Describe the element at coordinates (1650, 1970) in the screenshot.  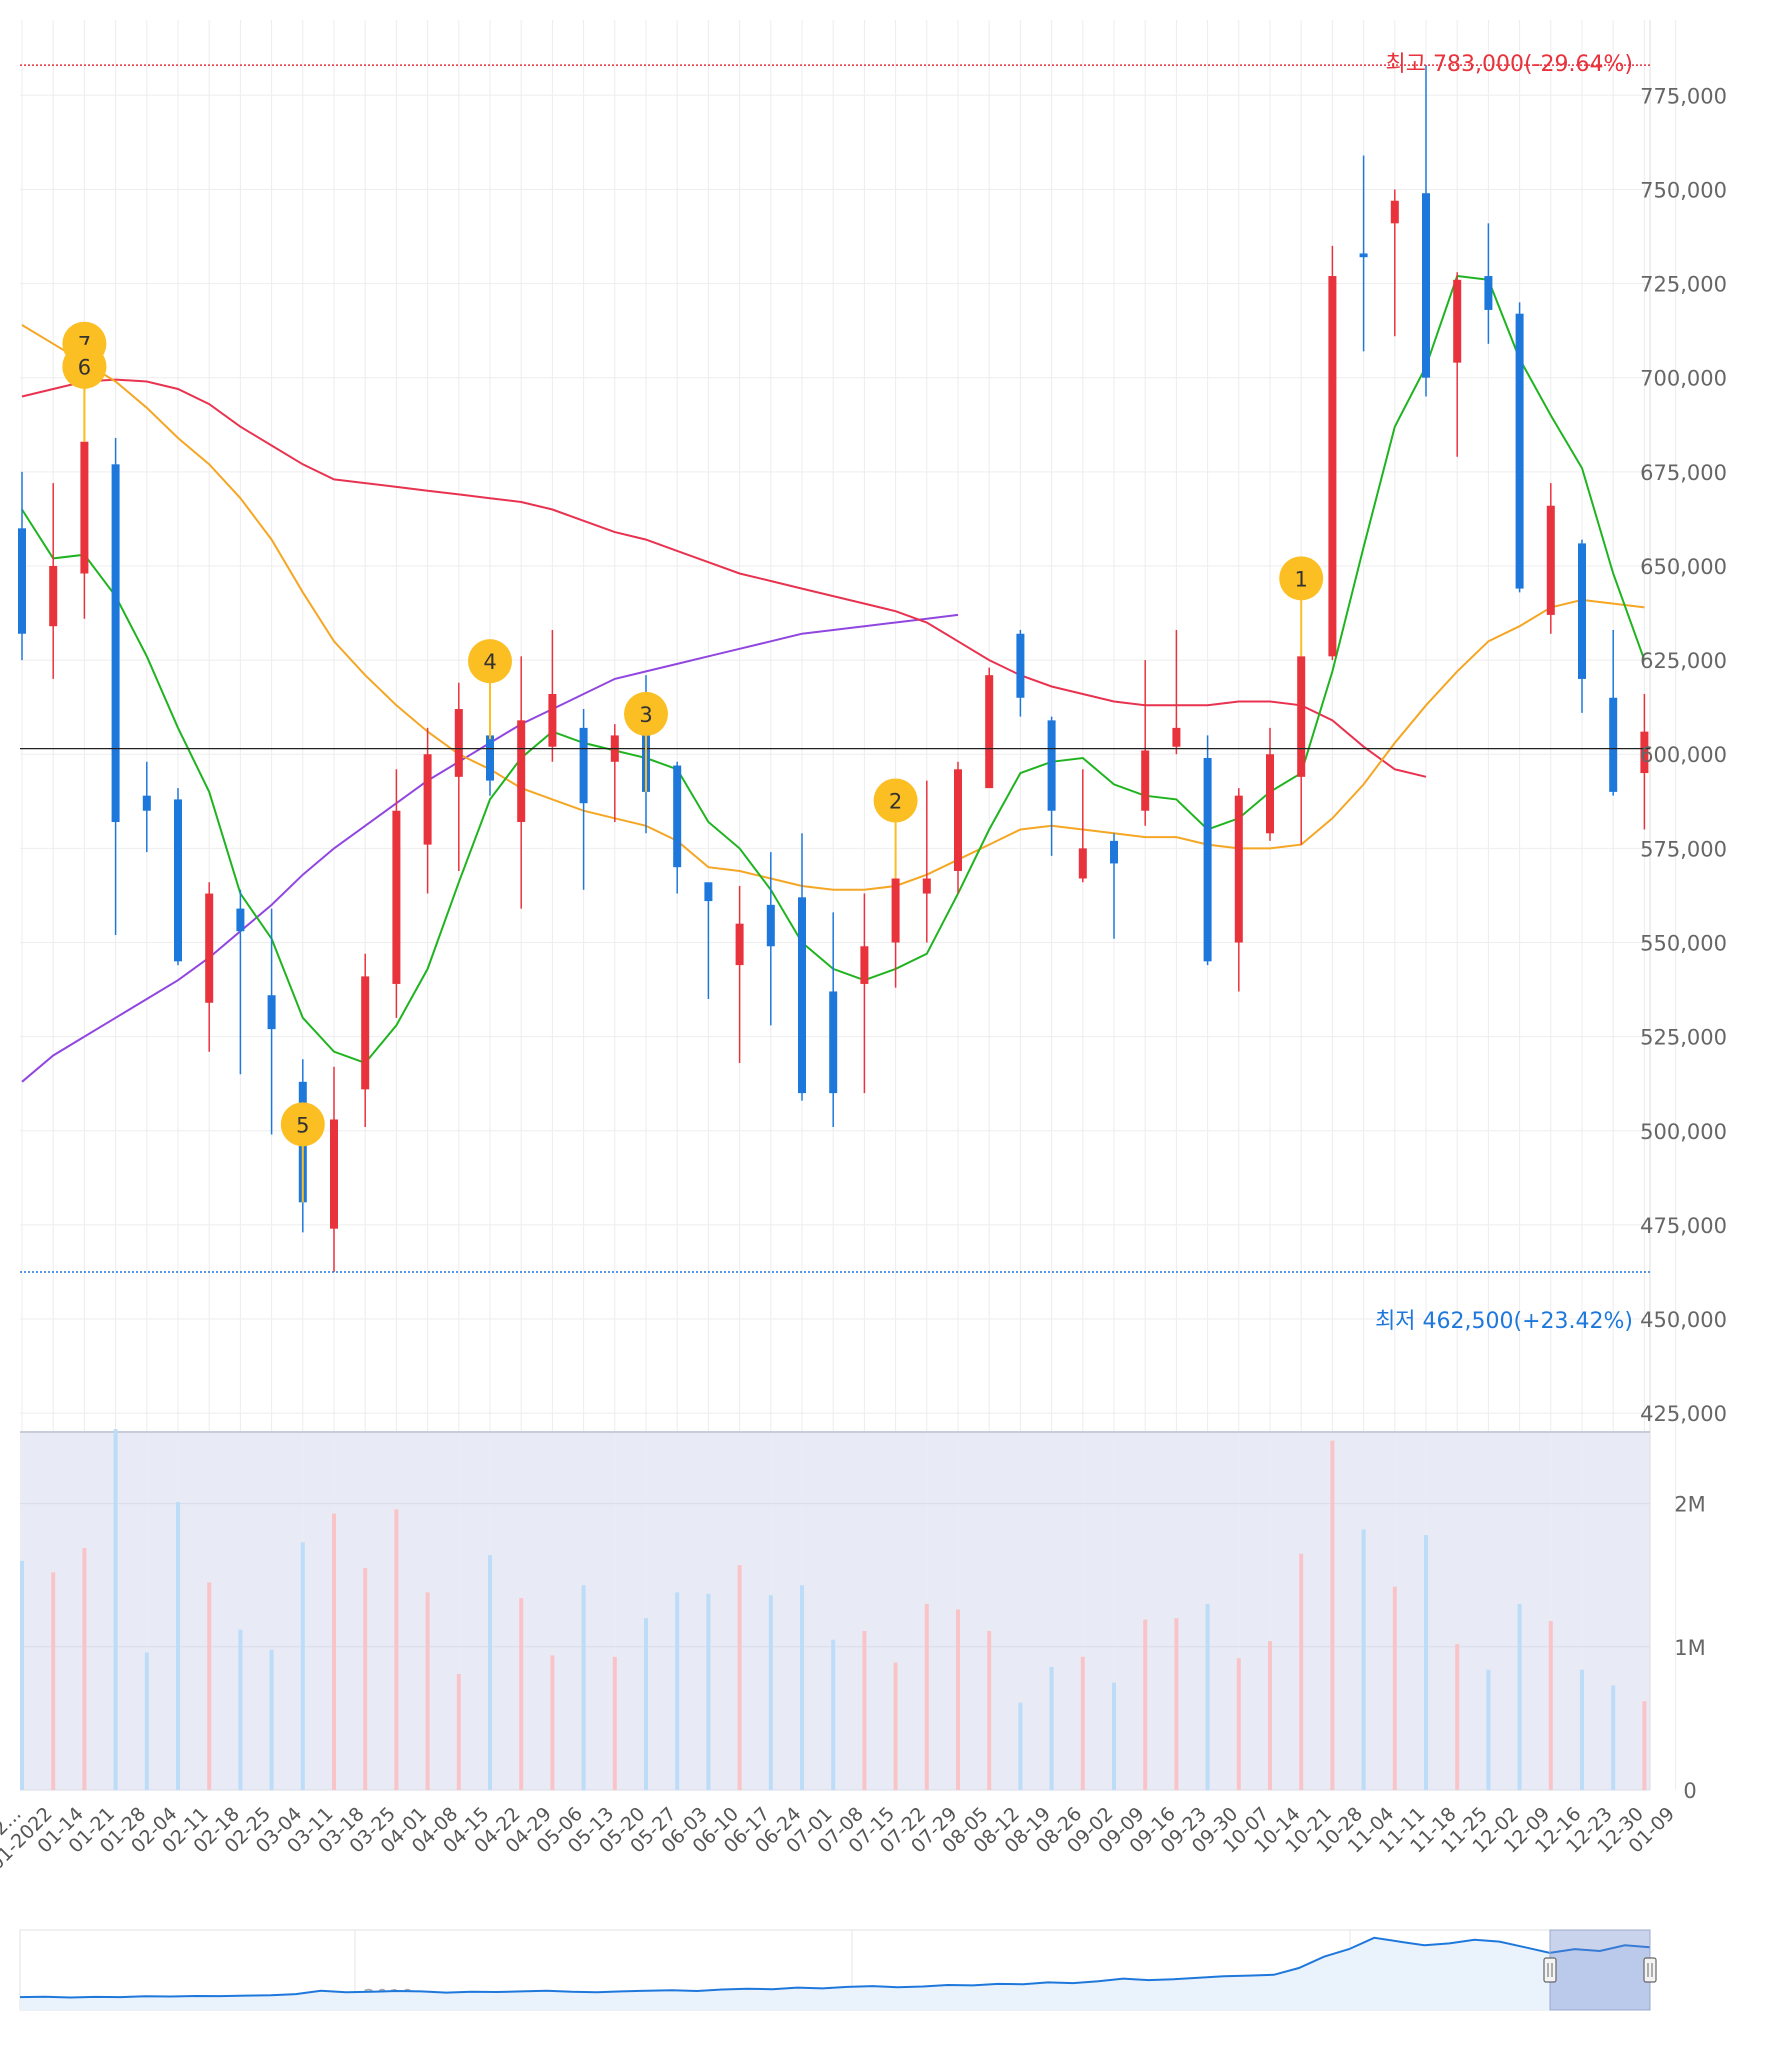
I see `navigator-handle-right` at that location.